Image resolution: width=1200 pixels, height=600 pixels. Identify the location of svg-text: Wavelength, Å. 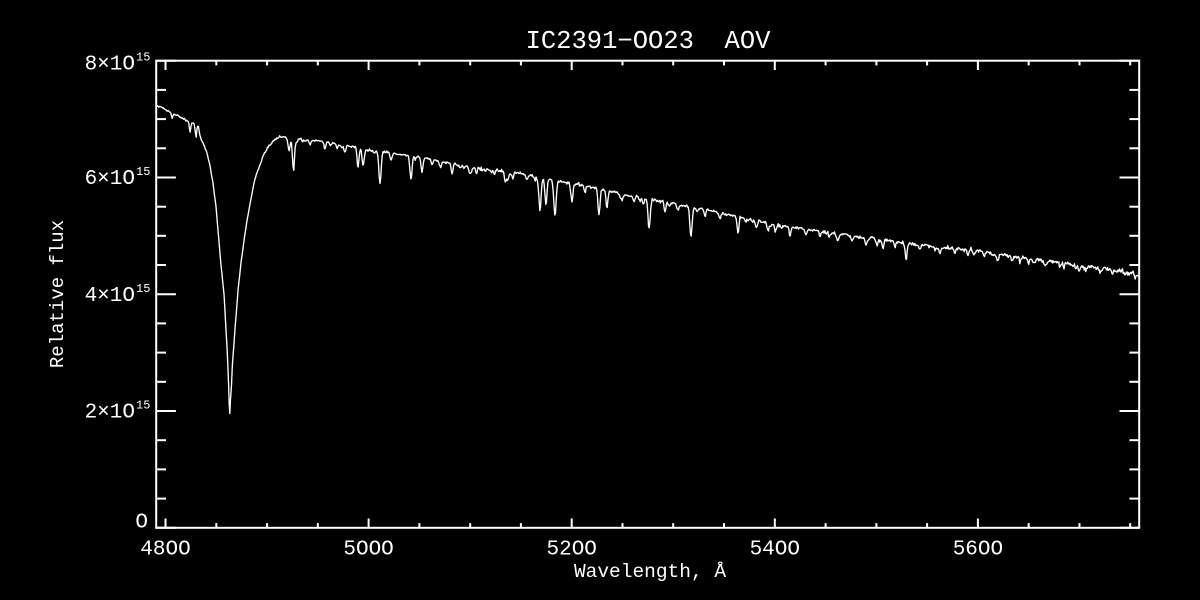
(650, 572).